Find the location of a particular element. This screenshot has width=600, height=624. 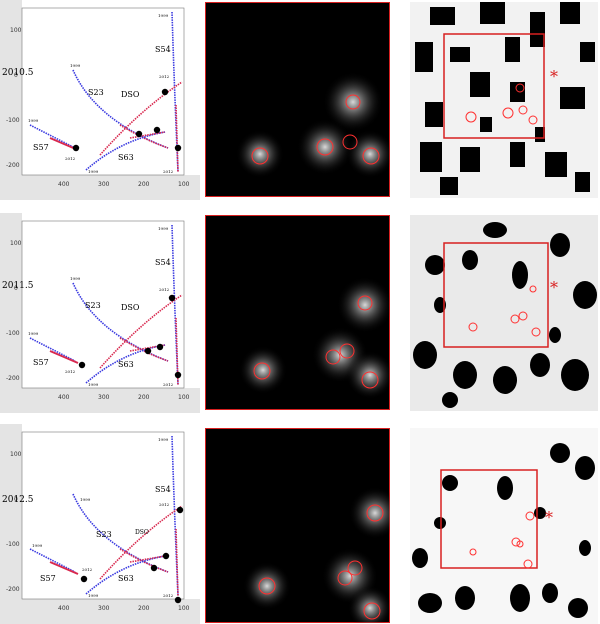

simulated-image-2012 is located at coordinates (297, 525).